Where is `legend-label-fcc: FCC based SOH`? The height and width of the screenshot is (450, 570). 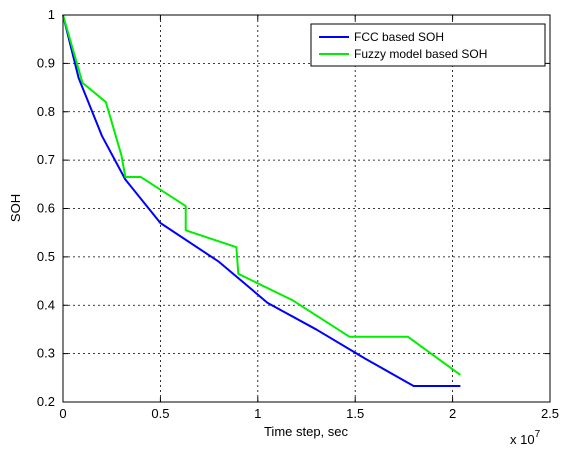
legend-label-fcc: FCC based SOH is located at coordinates (399, 37).